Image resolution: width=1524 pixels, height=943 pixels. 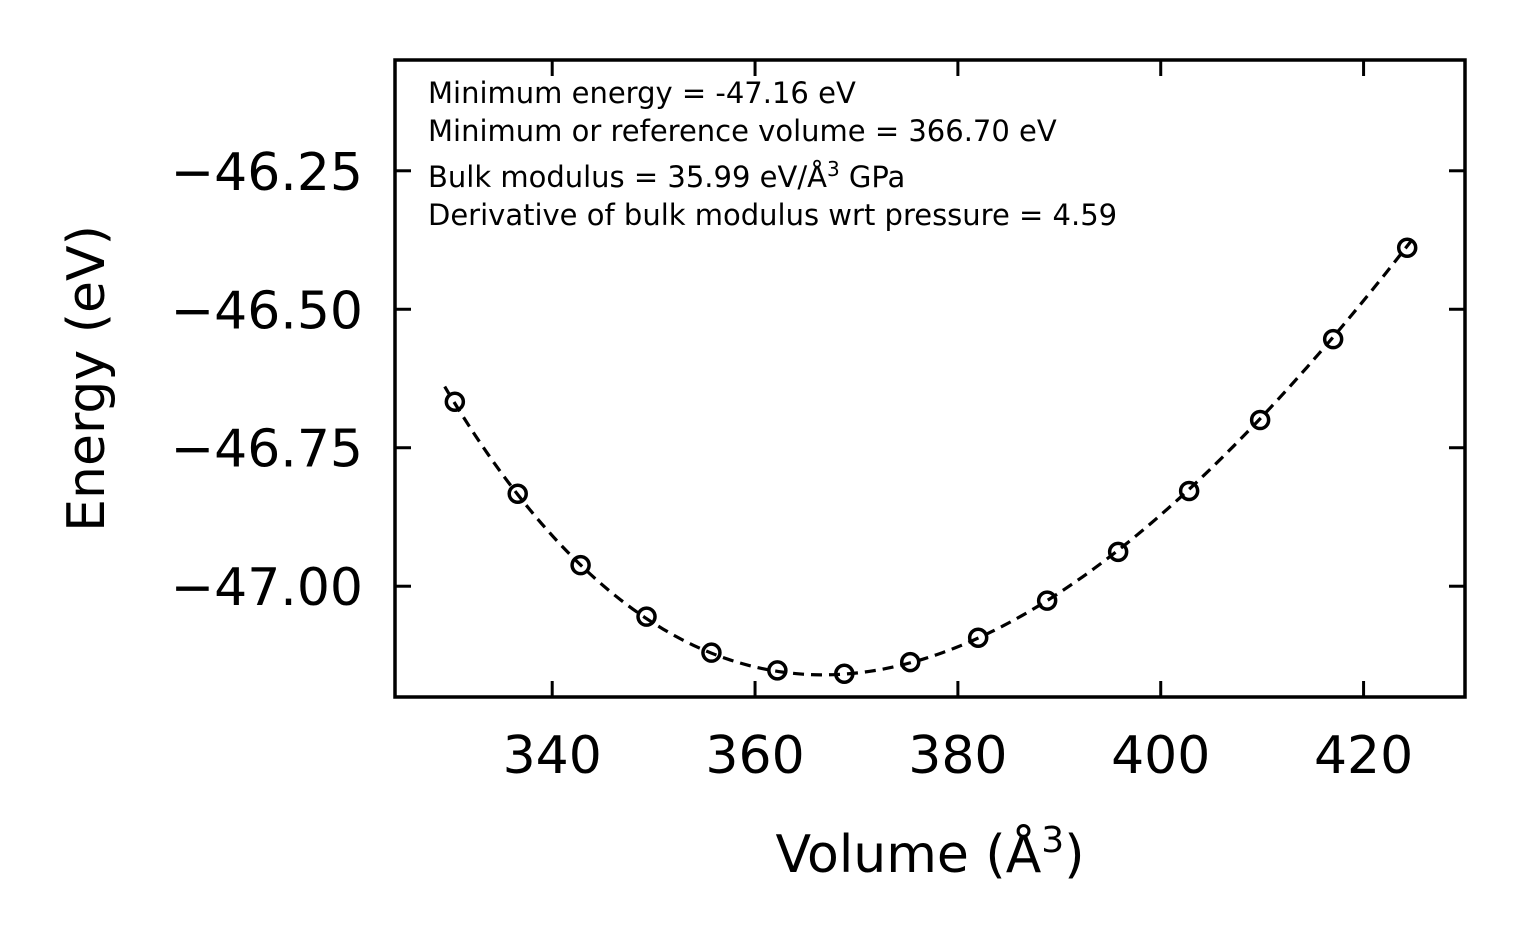 What do you see at coordinates (267, 588) in the screenshot?
I see `y-tick-label: −47.00` at bounding box center [267, 588].